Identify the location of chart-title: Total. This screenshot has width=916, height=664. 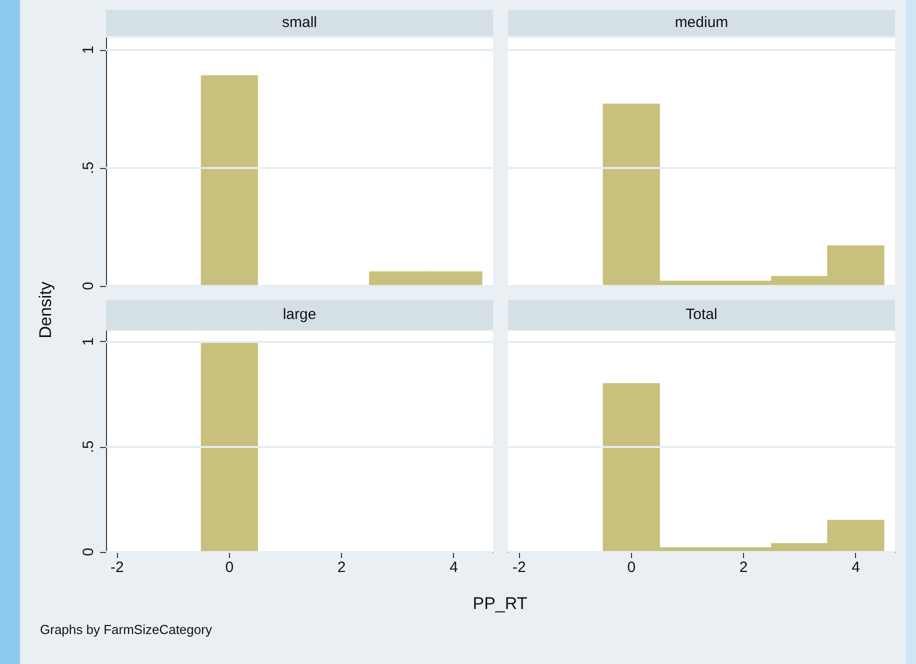
(701, 315).